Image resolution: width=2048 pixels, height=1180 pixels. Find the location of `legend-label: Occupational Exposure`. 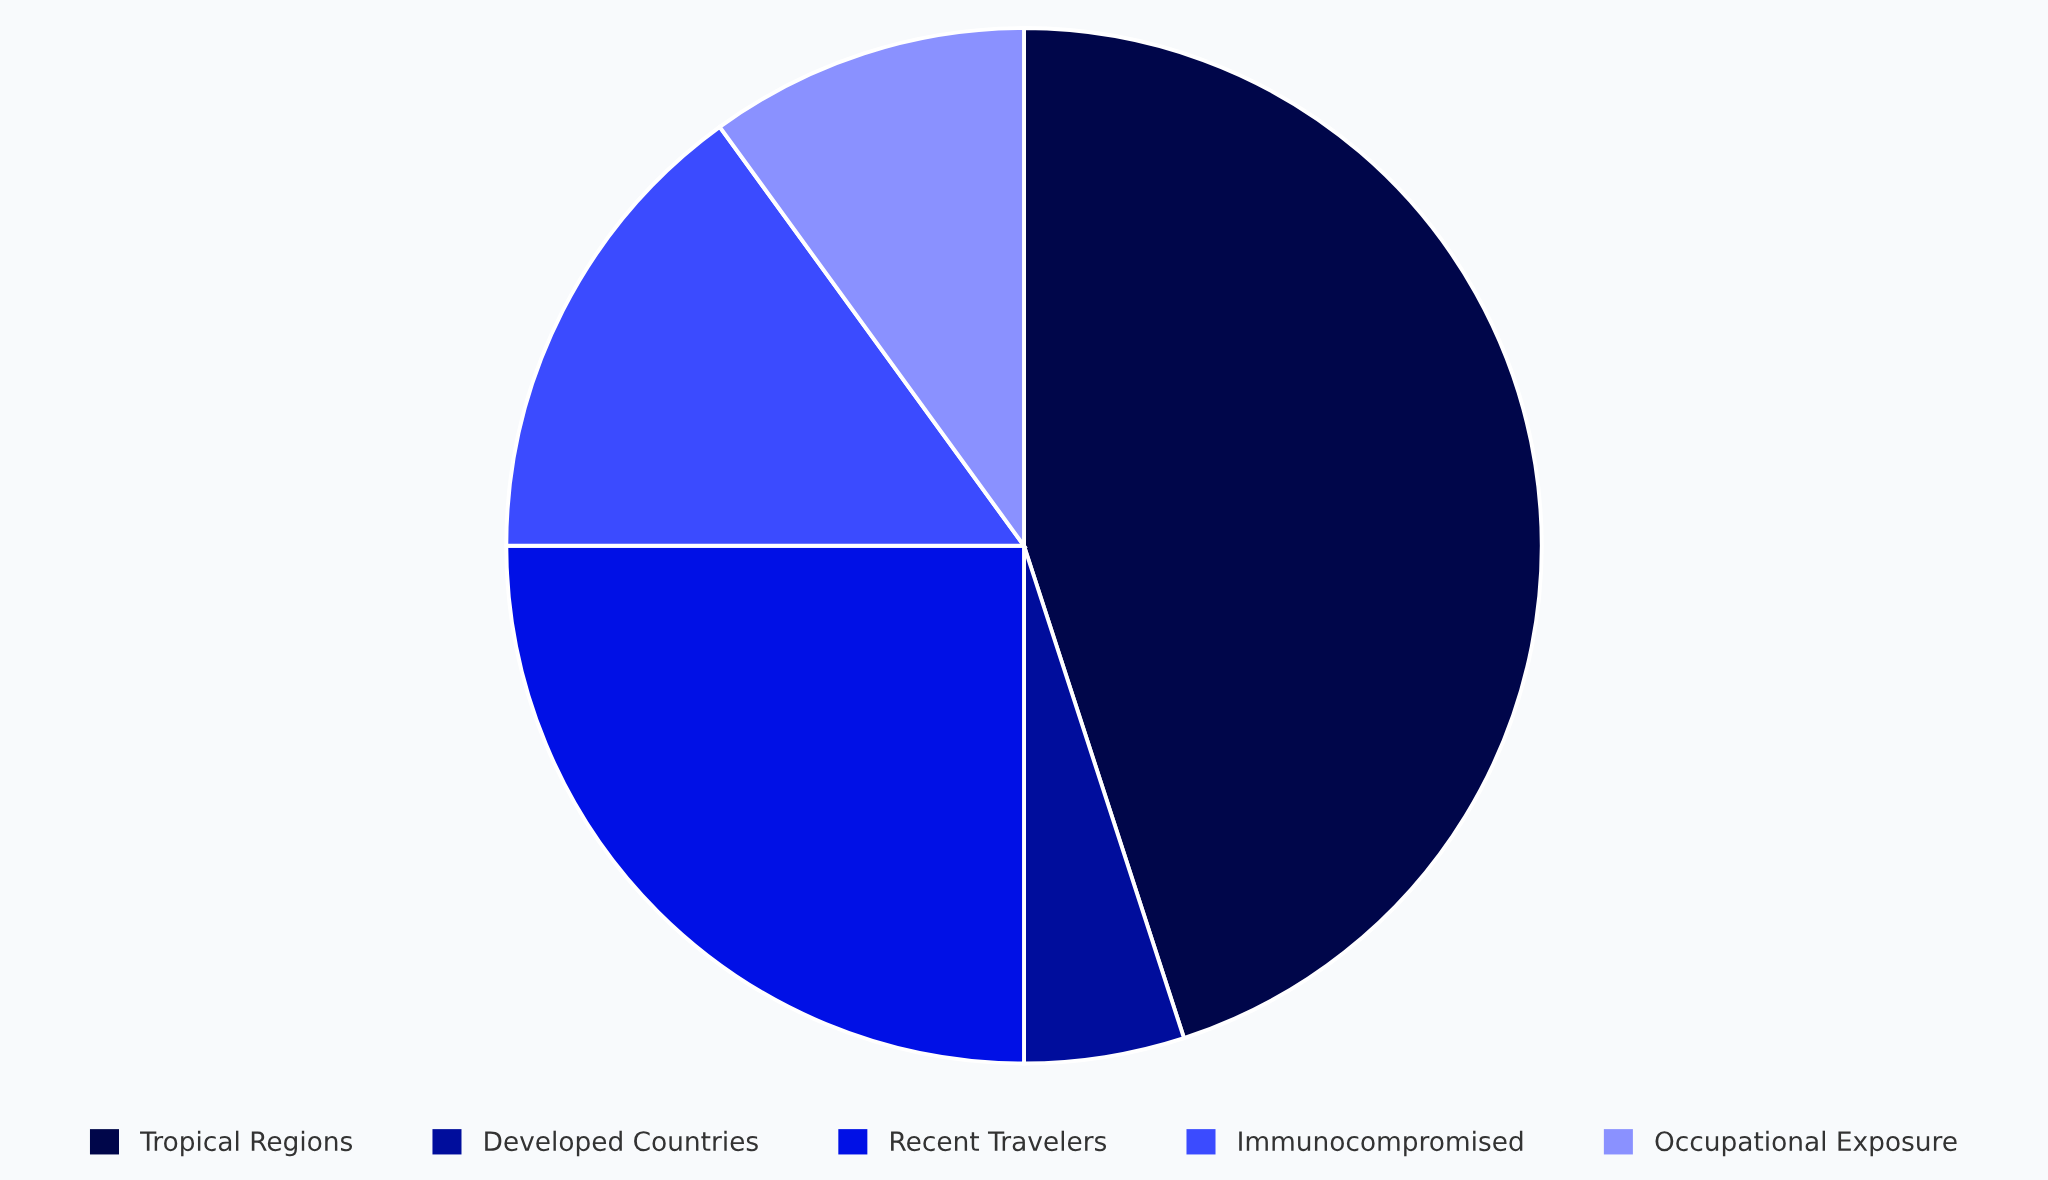

legend-label: Occupational Exposure is located at coordinates (1806, 1143).